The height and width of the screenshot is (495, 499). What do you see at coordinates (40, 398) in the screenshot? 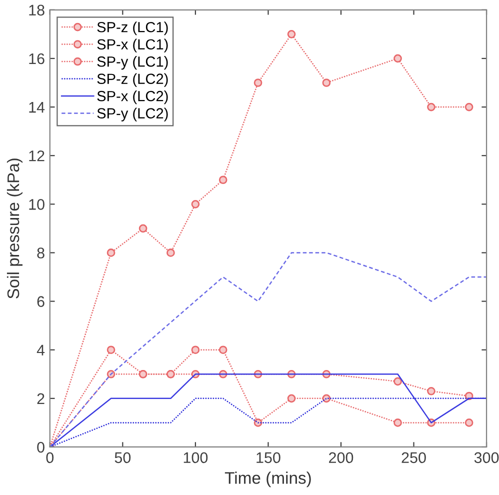
I see `y-tick-label: 2` at bounding box center [40, 398].